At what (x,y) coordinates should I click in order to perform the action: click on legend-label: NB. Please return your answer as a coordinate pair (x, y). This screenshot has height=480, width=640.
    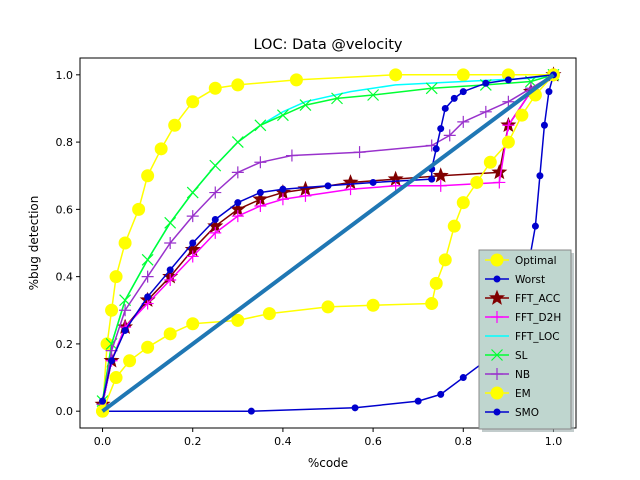
    Looking at the image, I should click on (522, 375).